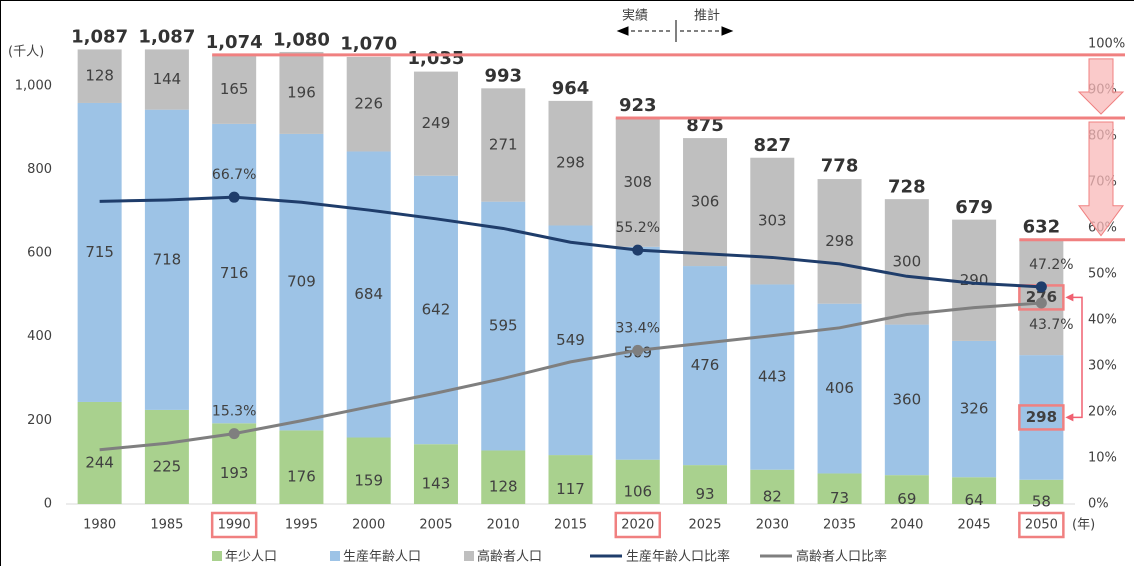 Image resolution: width=1134 pixels, height=566 pixels. Describe the element at coordinates (675, 31) in the screenshot. I see `period-divider` at that location.